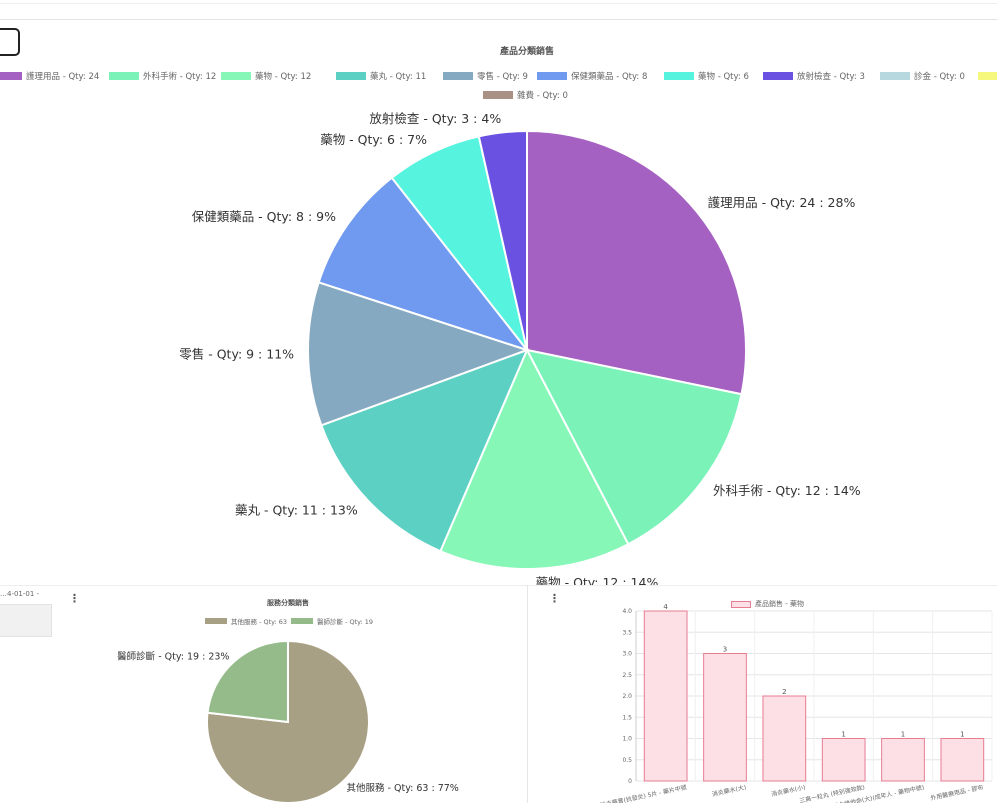 The height and width of the screenshot is (803, 997). I want to click on legend-item: 藥物 - Qty: 12, so click(266, 76).